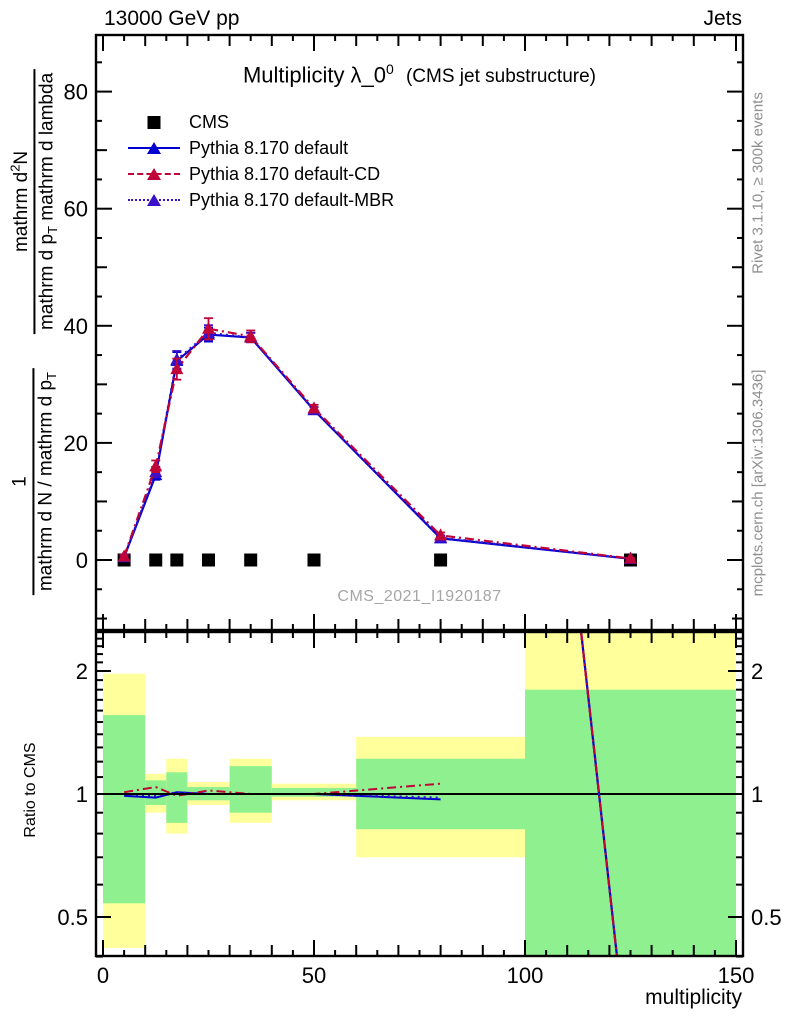 The width and height of the screenshot is (786, 1024). I want to click on y-axis-fraction-2: mathrm d2N mathrm d pT mathrm d lambda, so click(34, 201).